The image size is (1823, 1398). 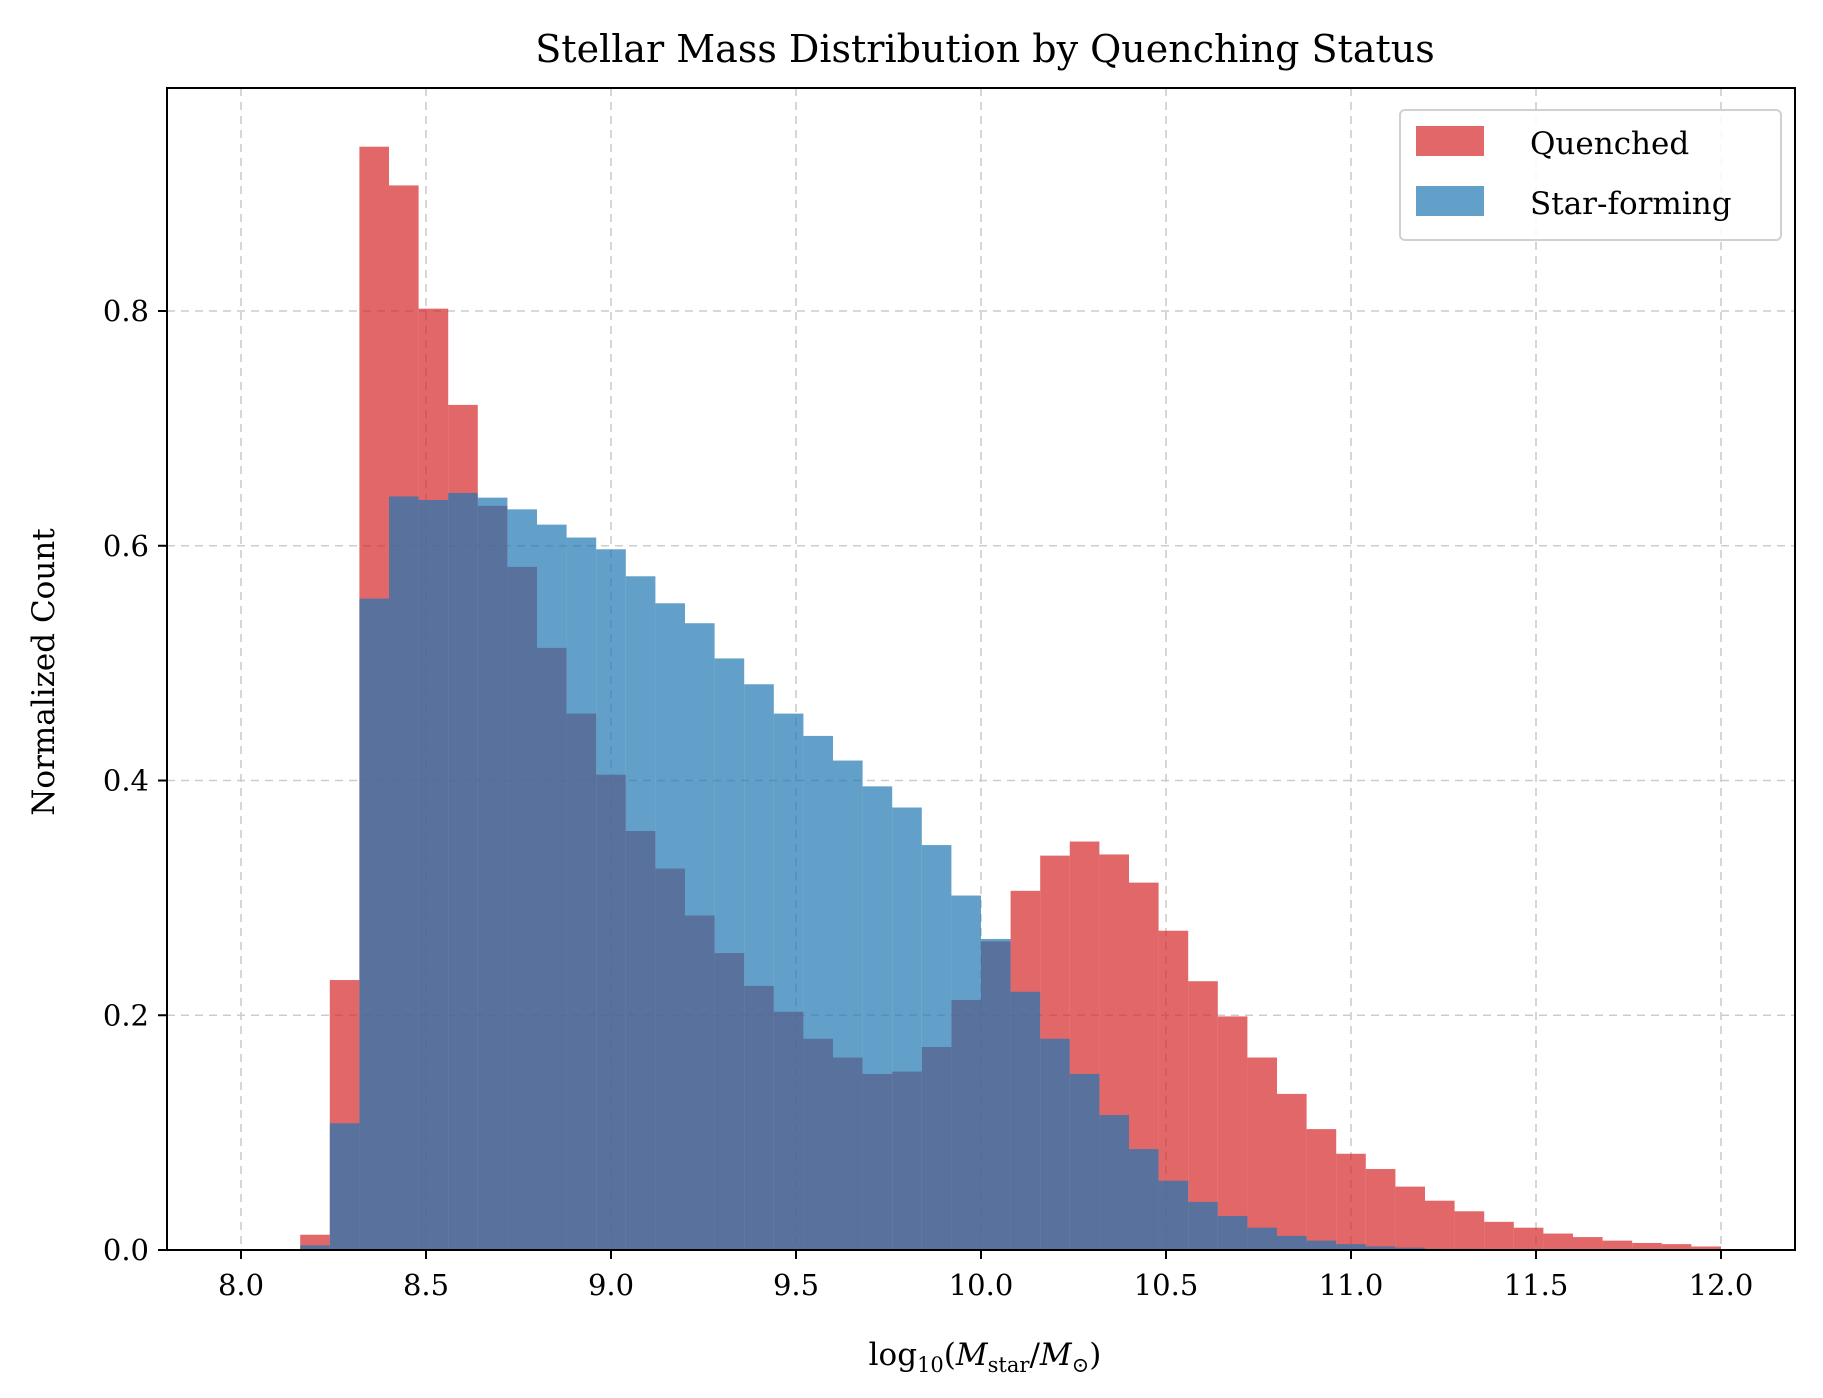 What do you see at coordinates (1166, 1285) in the screenshot?
I see `x-tick-label-5: 10.5` at bounding box center [1166, 1285].